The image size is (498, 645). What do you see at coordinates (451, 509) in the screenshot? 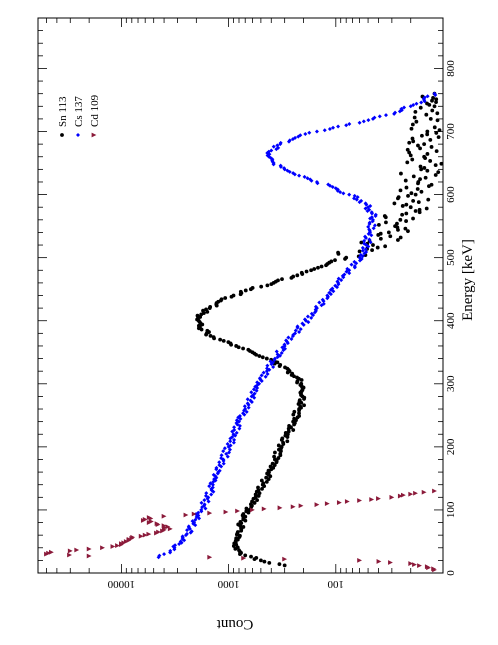
I see `x-tick-label: 100` at bounding box center [451, 509].